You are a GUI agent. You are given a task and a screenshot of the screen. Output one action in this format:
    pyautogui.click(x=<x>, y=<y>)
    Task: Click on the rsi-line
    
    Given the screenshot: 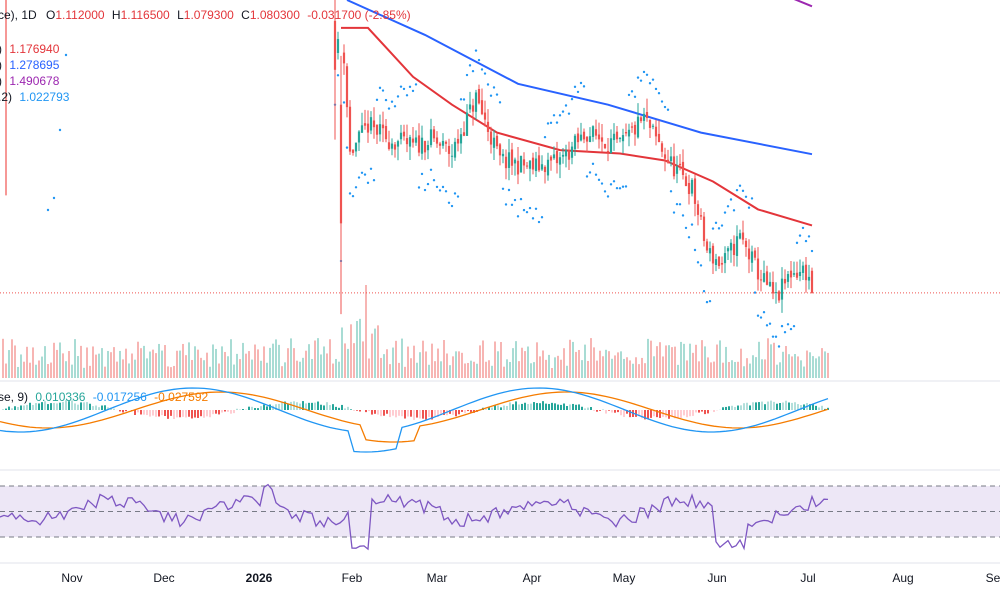 What is the action you would take?
    pyautogui.click(x=414, y=517)
    